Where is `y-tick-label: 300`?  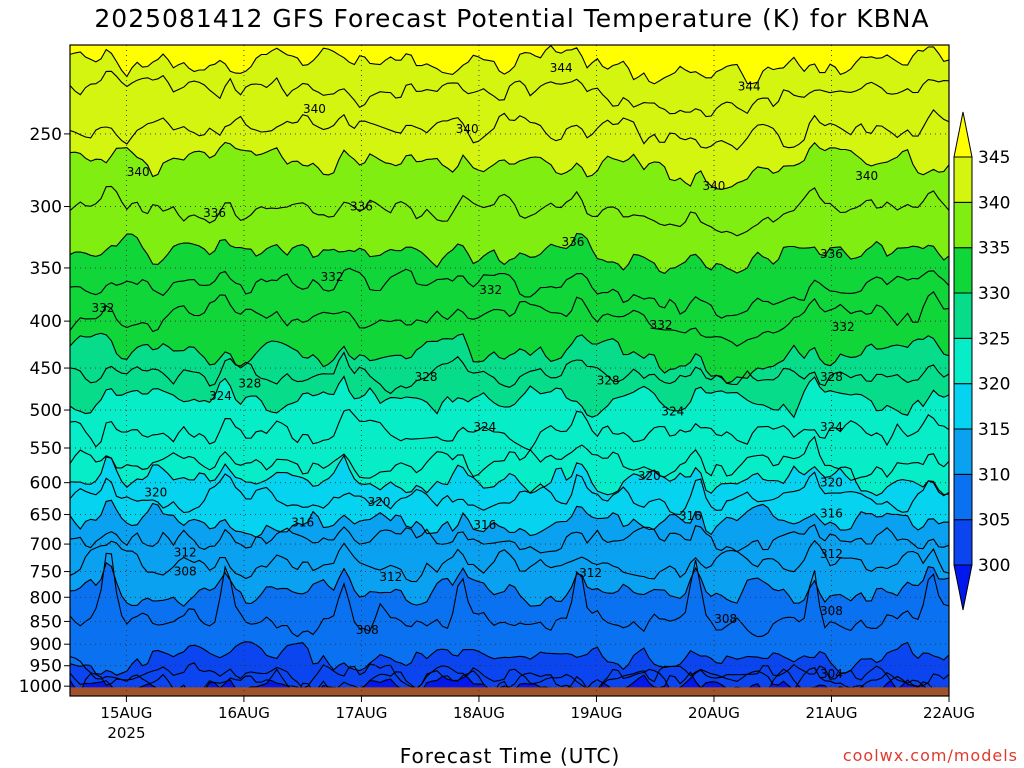
y-tick-label: 300 is located at coordinates (46, 208).